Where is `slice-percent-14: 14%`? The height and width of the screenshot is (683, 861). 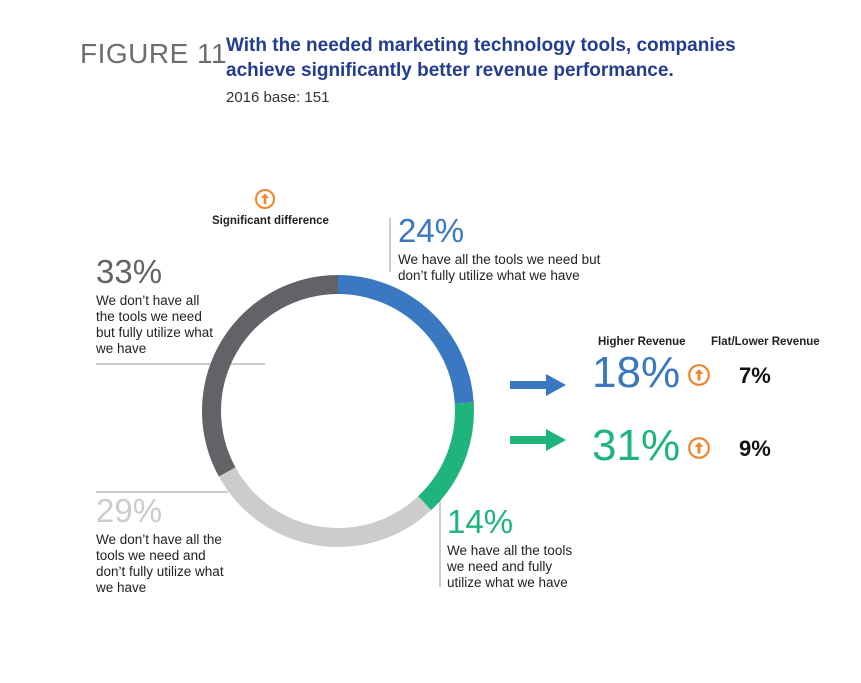 slice-percent-14: 14% is located at coordinates (480, 521).